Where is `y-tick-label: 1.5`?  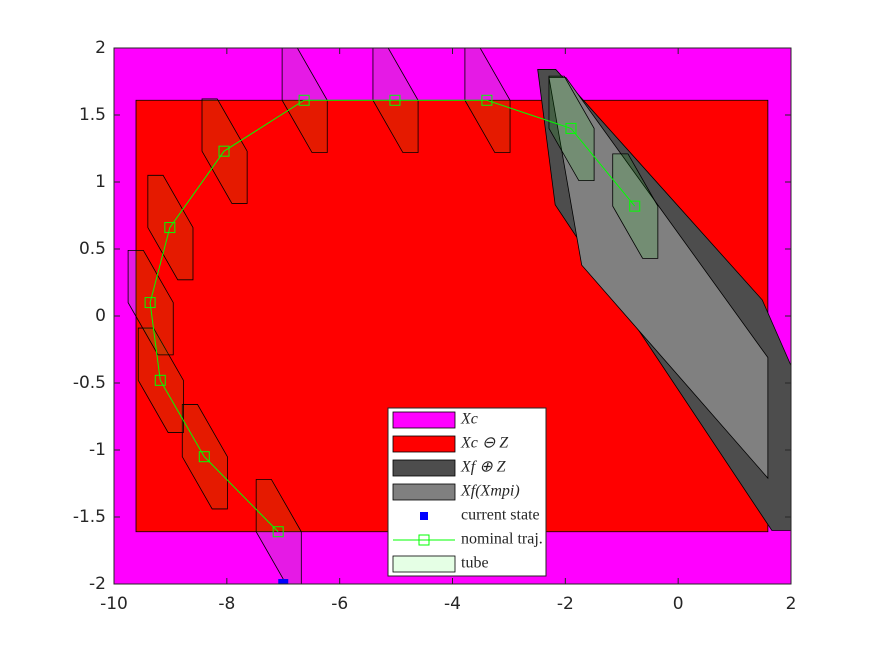 y-tick-label: 1.5 is located at coordinates (92, 115).